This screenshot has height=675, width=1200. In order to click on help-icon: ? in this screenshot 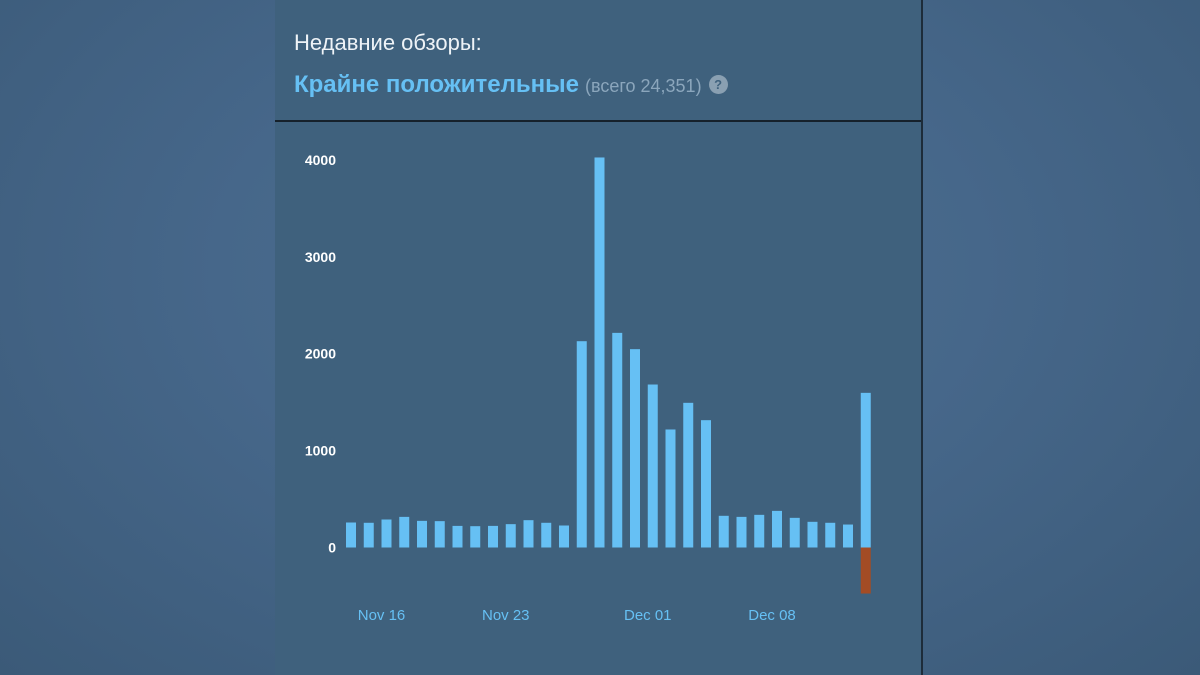, I will do `click(718, 84)`.